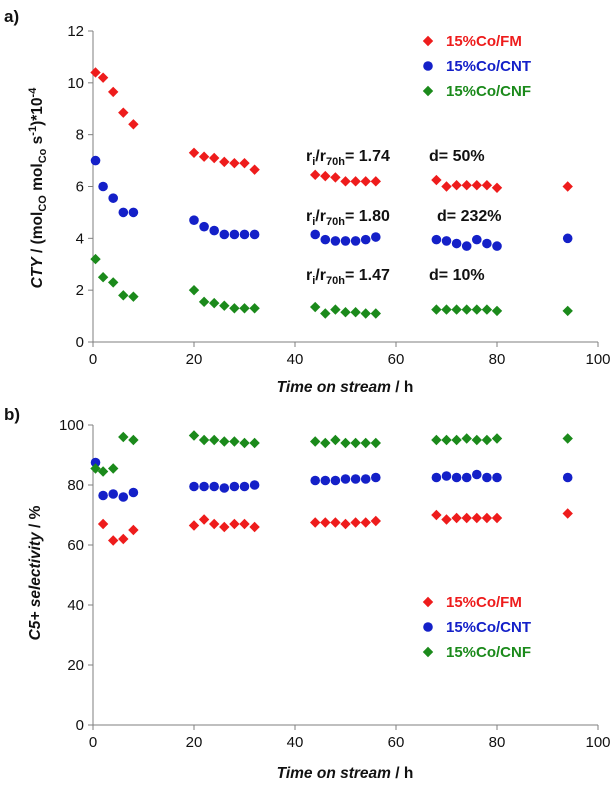 Image resolution: width=615 pixels, height=787 pixels. Describe the element at coordinates (469, 216) in the screenshot. I see `deactivation-annotation: d= 232%` at that location.